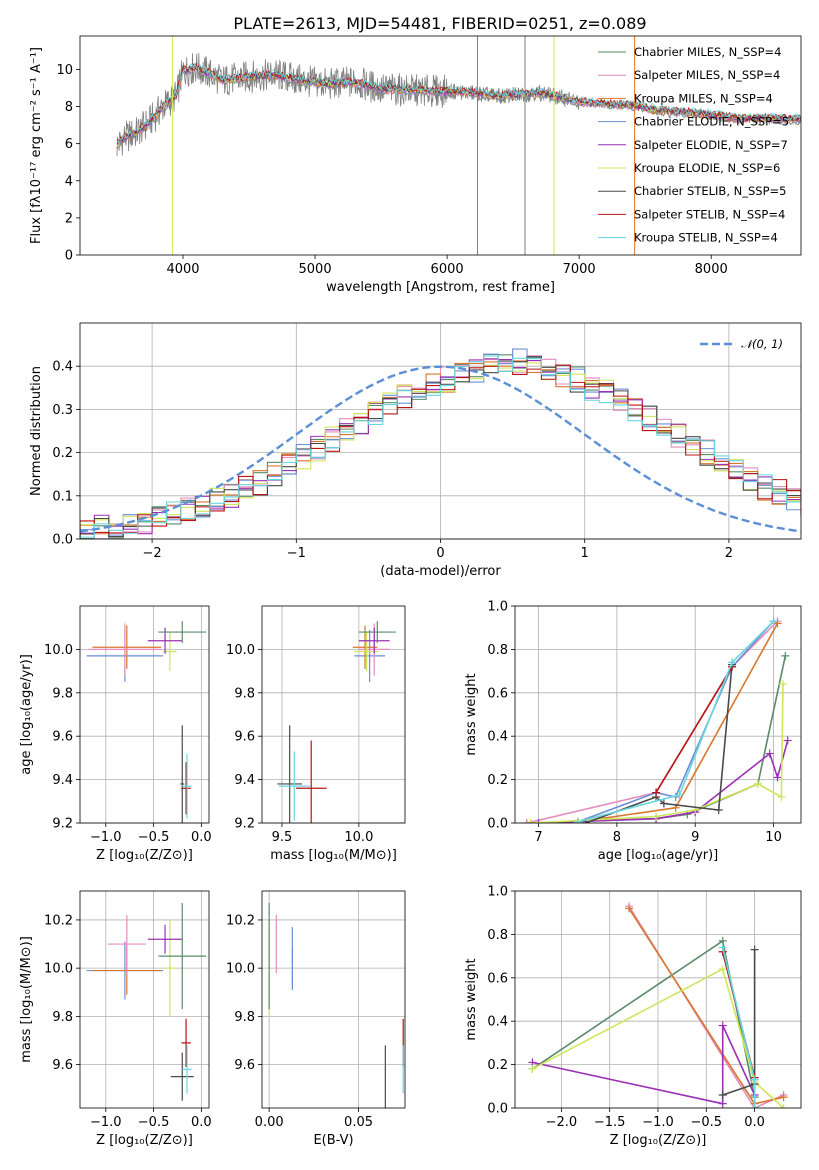  I want to click on legend-label-chabrier-elodie: Chabrier ELODIE, N_SSP=5, so click(711, 122).